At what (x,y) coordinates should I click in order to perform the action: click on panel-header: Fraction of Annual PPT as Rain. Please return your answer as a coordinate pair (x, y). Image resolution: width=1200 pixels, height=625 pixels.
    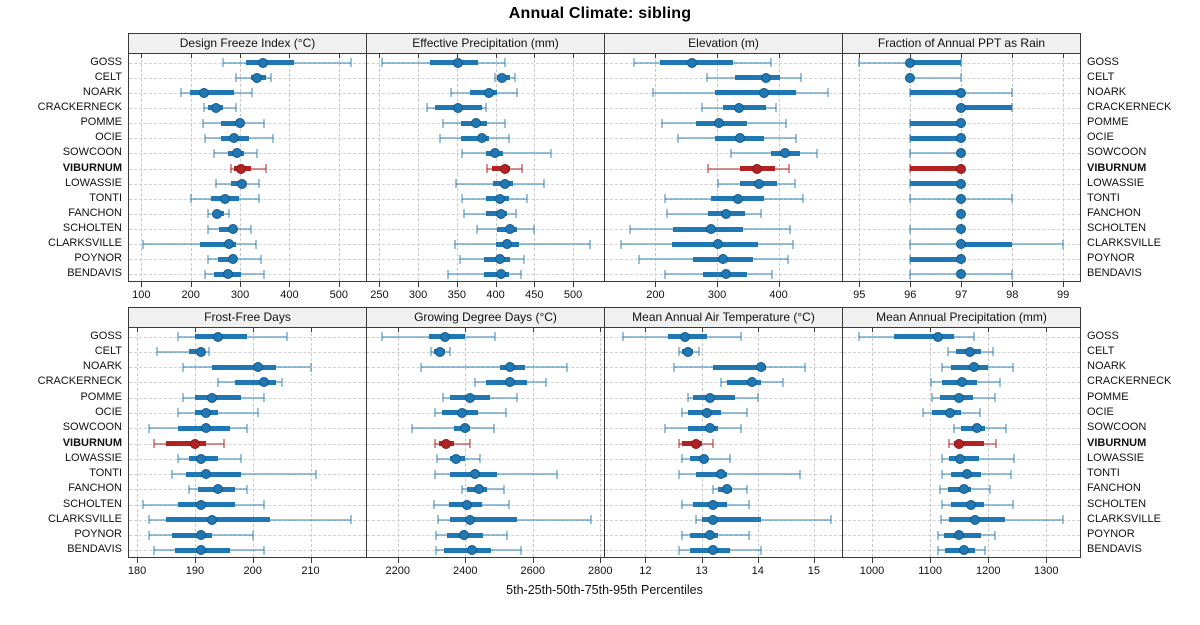
    Looking at the image, I should click on (961, 43).